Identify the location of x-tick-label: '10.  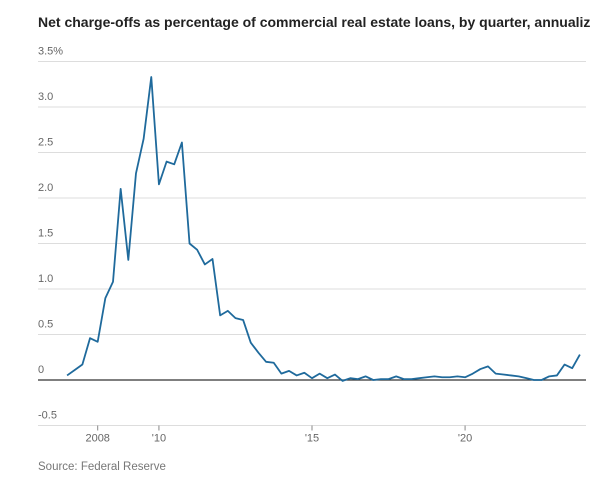
(159, 439).